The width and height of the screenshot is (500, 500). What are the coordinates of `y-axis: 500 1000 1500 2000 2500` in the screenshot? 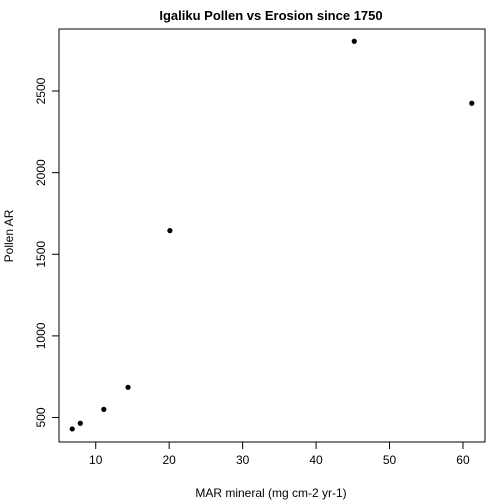 It's located at (46, 252).